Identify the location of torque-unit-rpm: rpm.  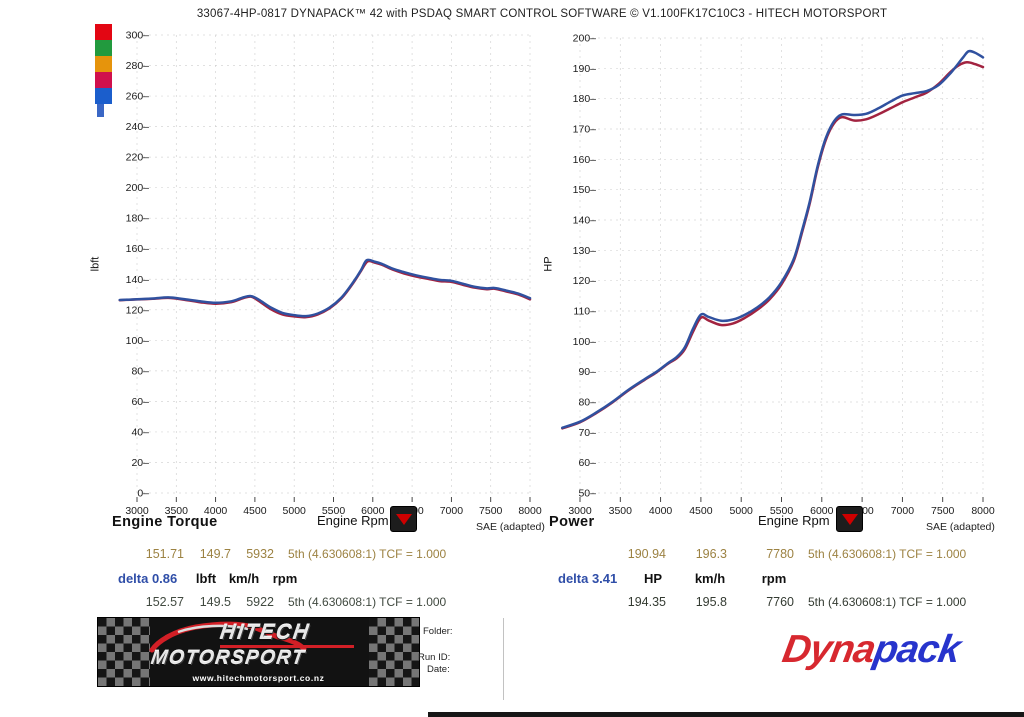
(285, 578).